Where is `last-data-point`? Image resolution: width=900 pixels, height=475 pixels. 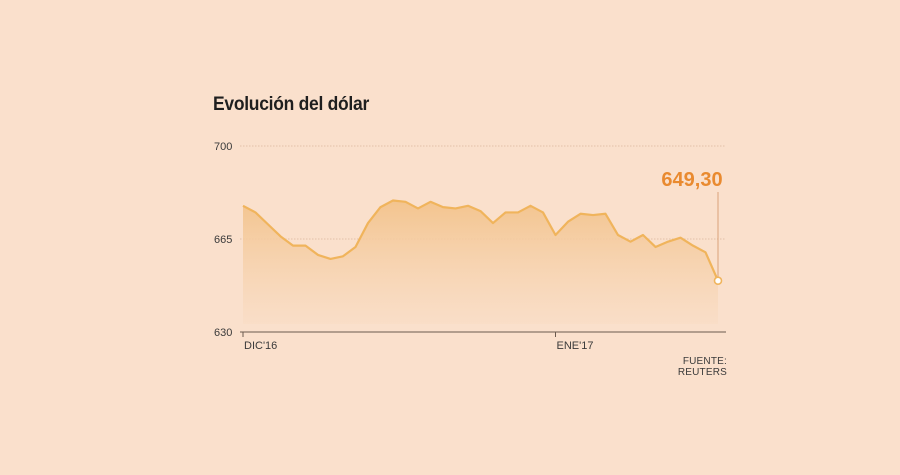 last-data-point is located at coordinates (718, 281).